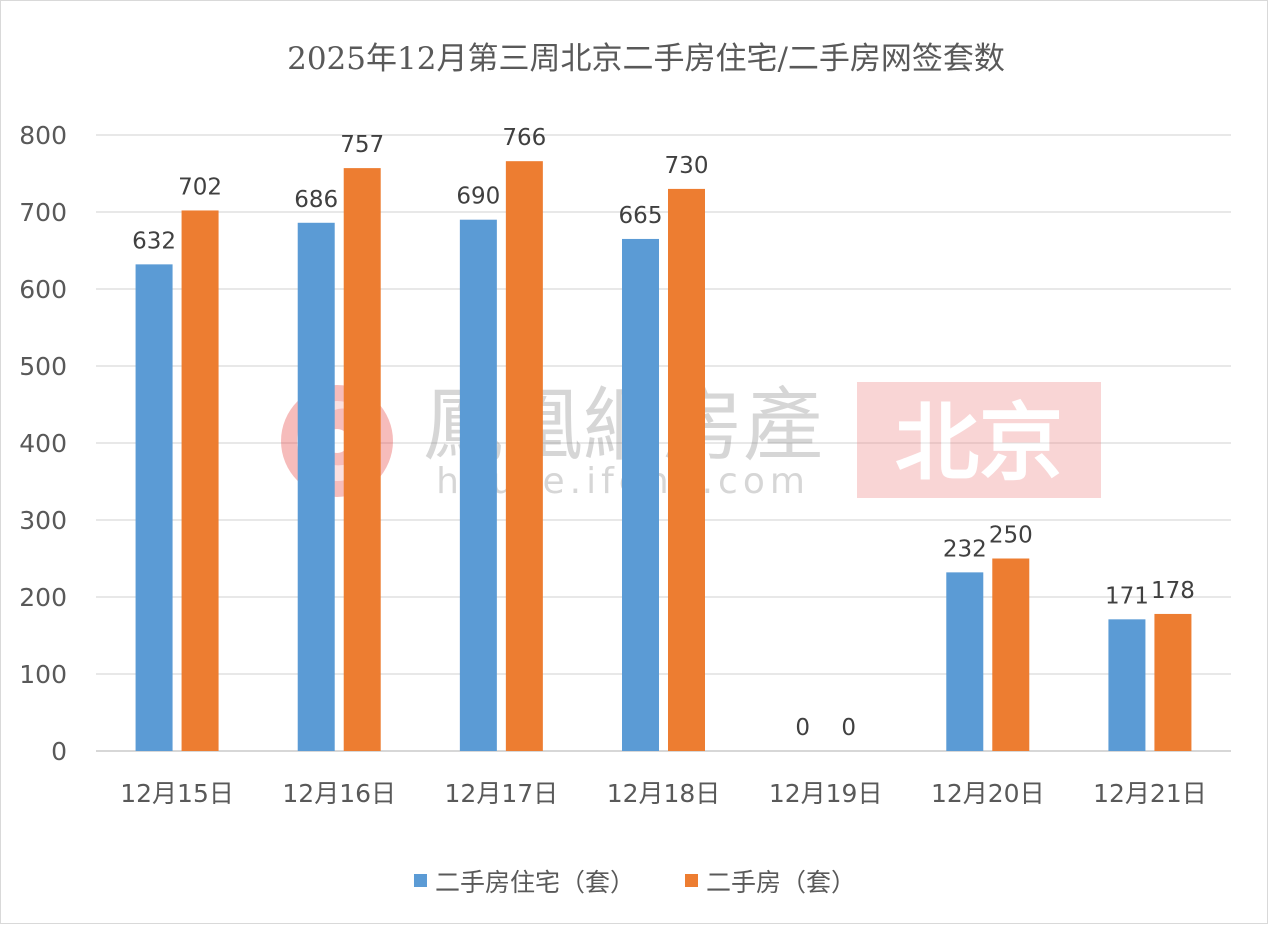 This screenshot has width=1268, height=925. What do you see at coordinates (781, 882) in the screenshot?
I see `legend-label-total: 二手房（套）` at bounding box center [781, 882].